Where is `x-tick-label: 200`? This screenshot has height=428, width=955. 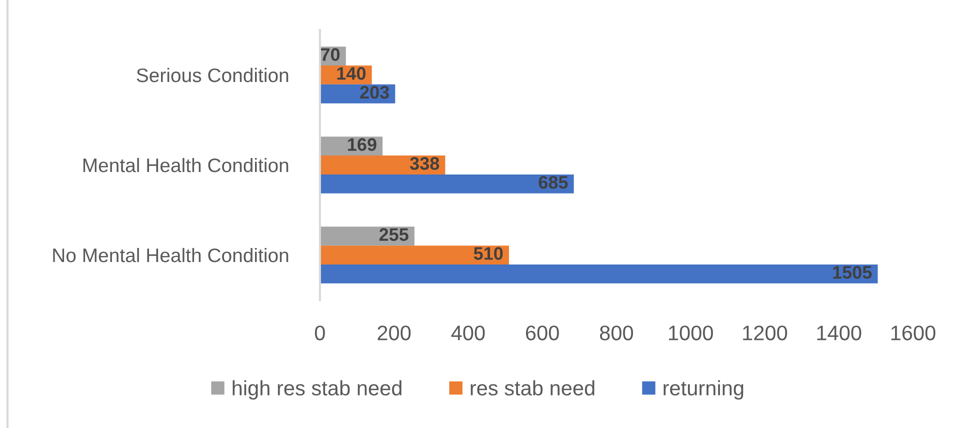 x-tick-label: 200 is located at coordinates (394, 333).